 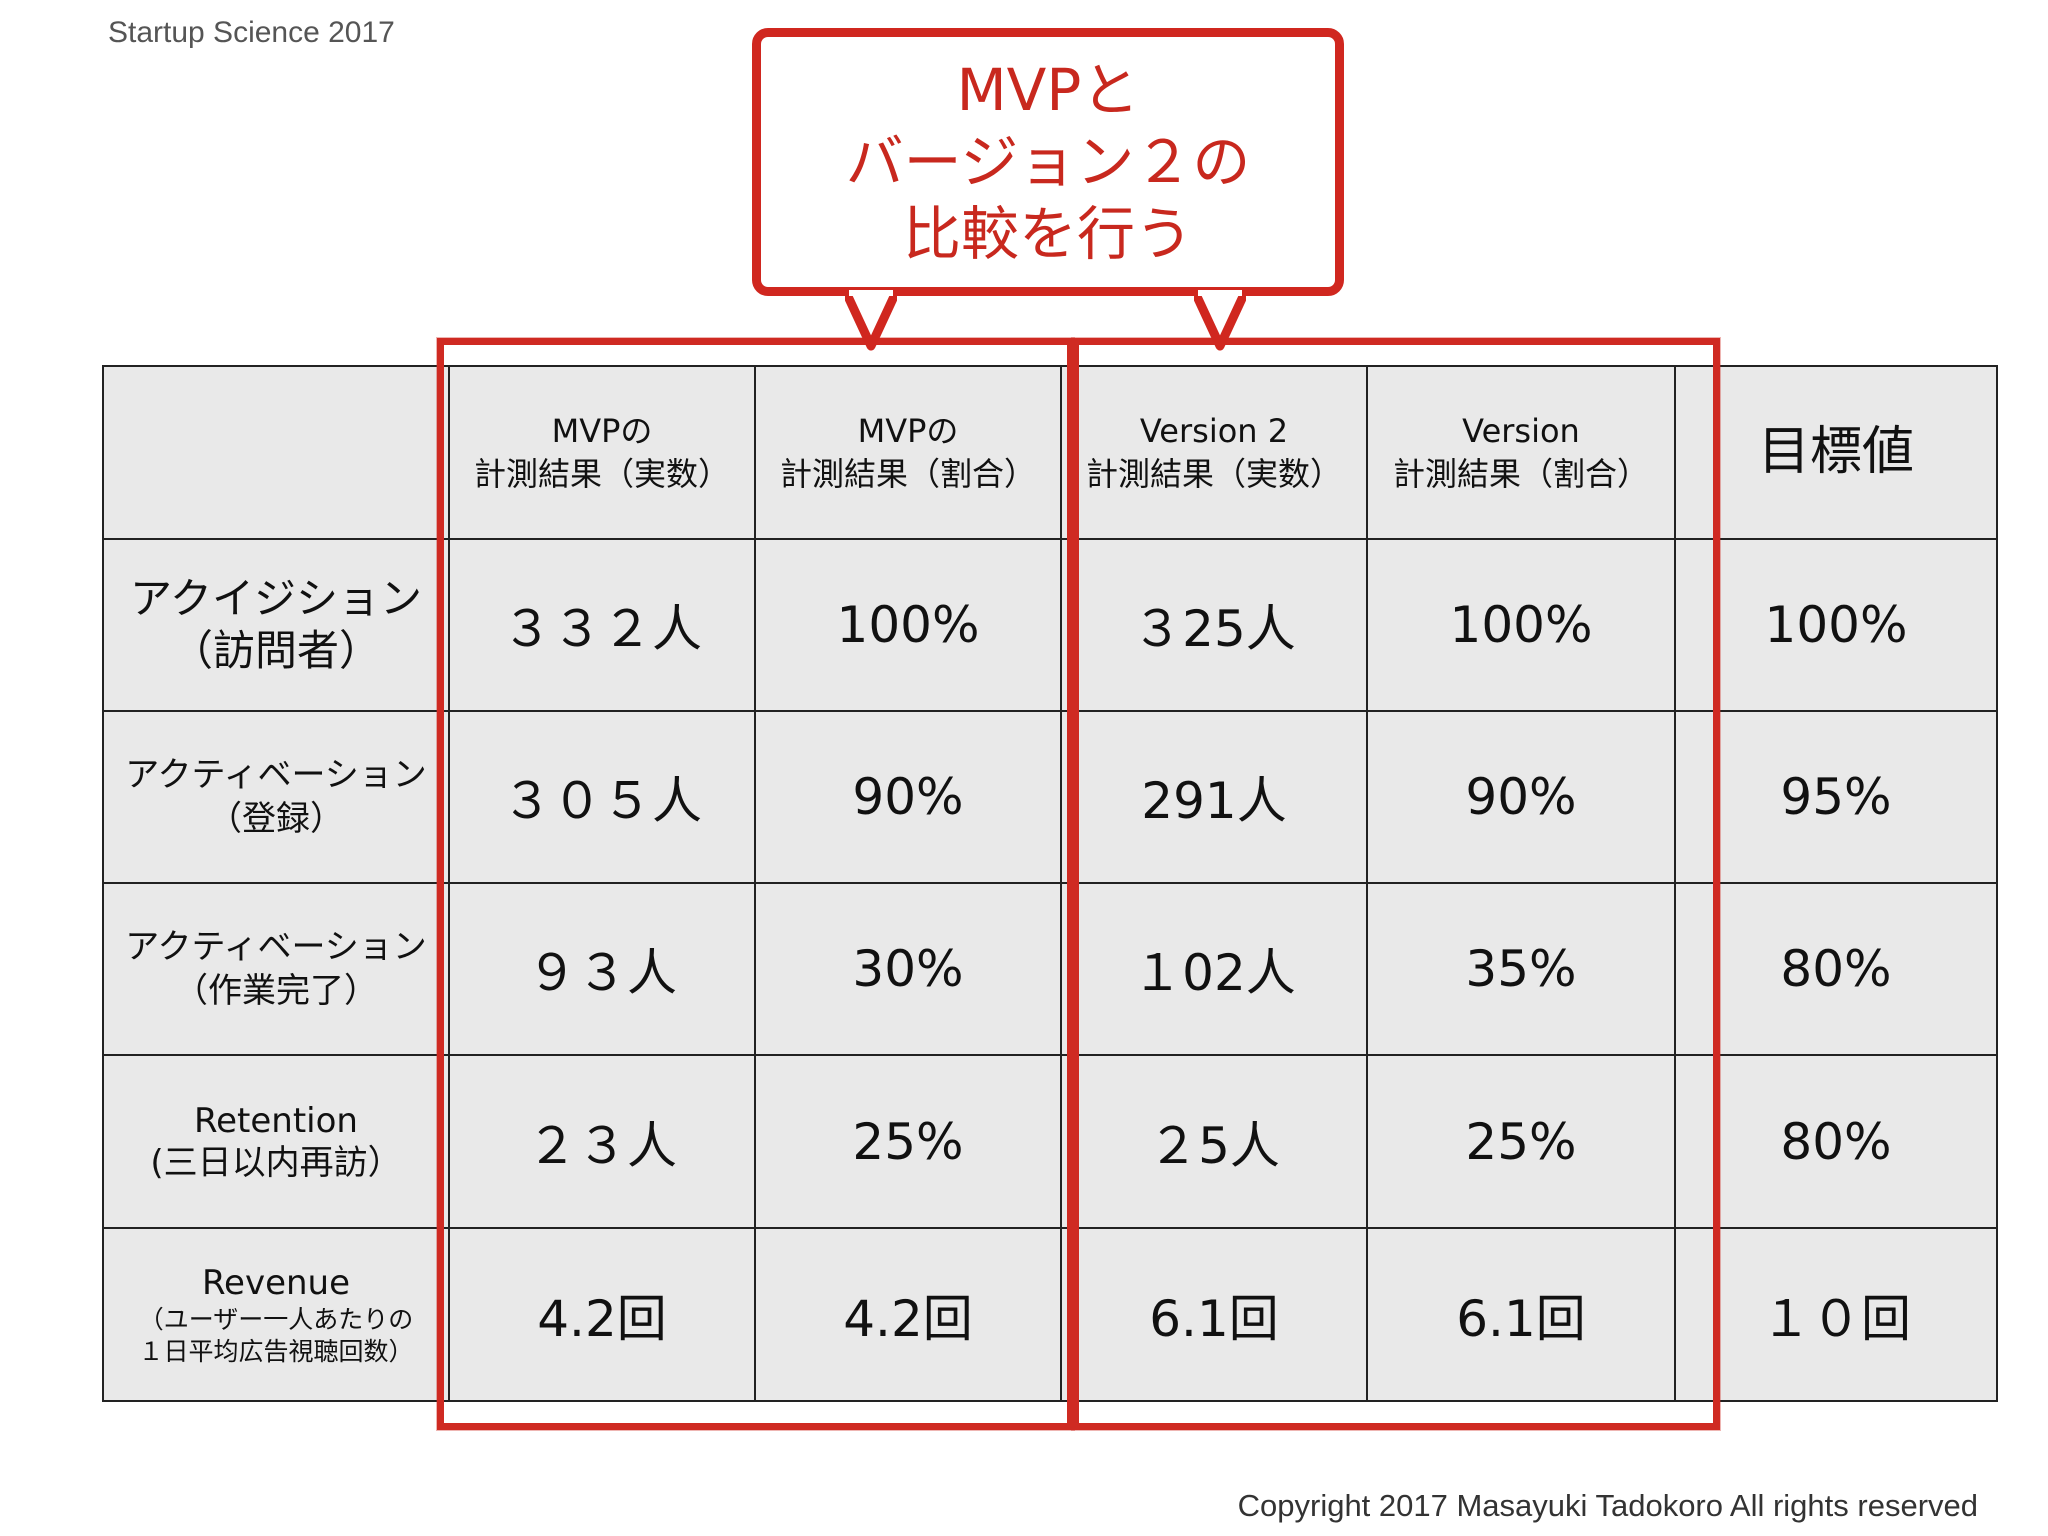 What do you see at coordinates (1836, 452) in the screenshot?
I see `header-target: 目標値` at bounding box center [1836, 452].